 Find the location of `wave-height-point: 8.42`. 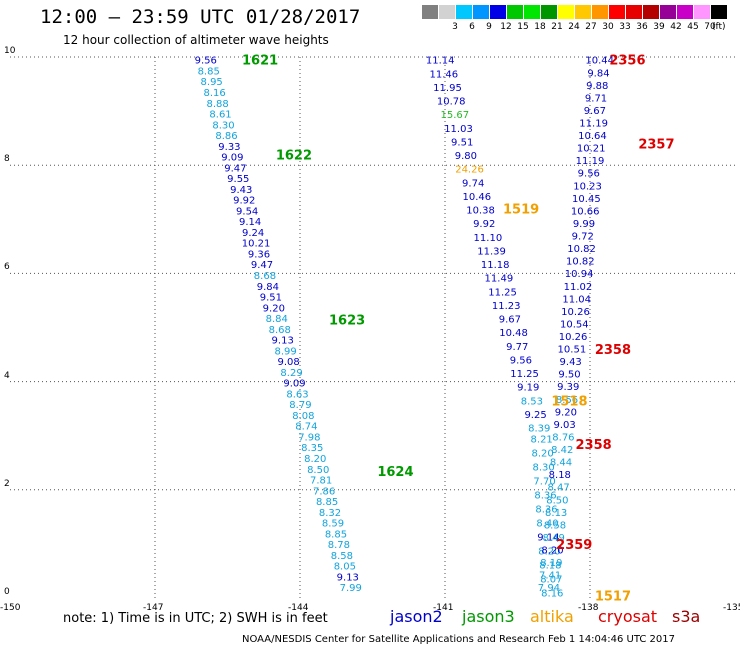

wave-height-point: 8.42 is located at coordinates (562, 450).